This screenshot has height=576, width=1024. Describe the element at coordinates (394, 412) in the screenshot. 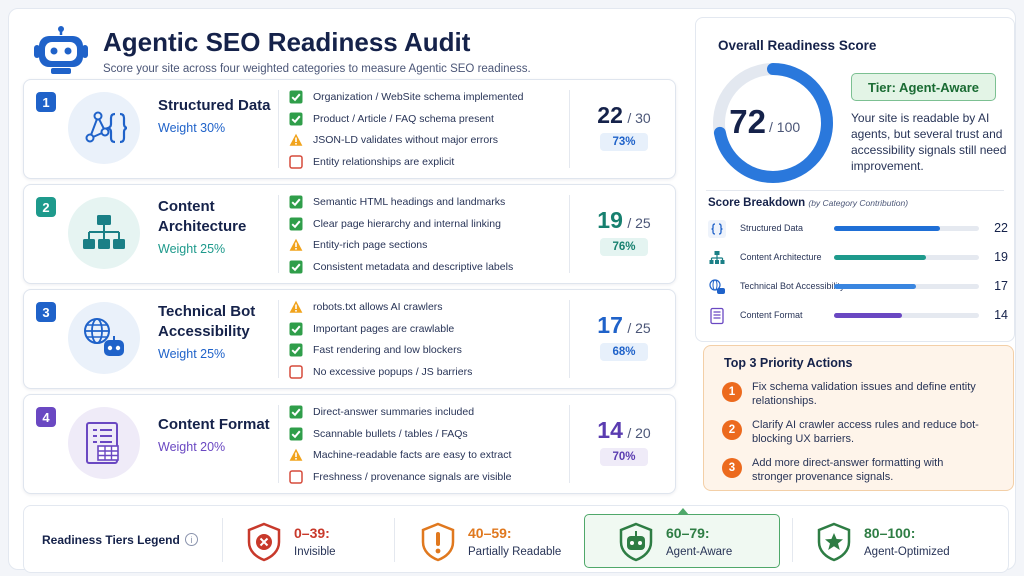

I see `checklist-item-text: Direct-answer summaries included` at that location.